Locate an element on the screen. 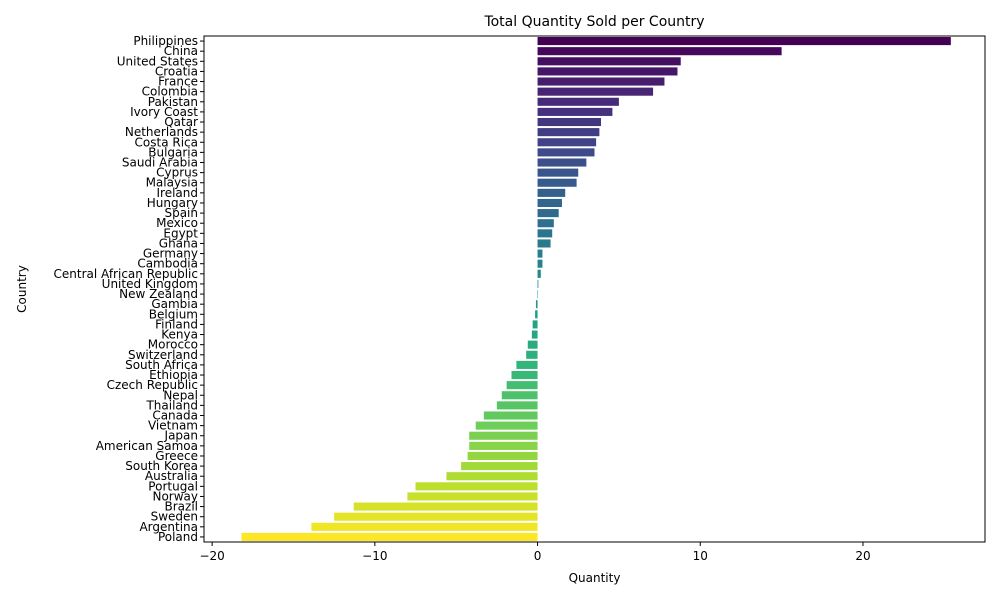 Image resolution: width=1000 pixels, height=604 pixels. bar-gambia is located at coordinates (536, 304).